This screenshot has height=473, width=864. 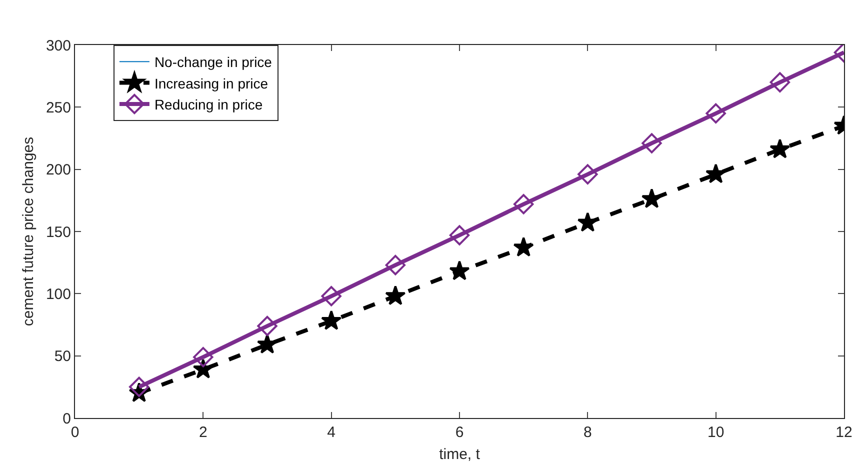 I want to click on y-tick-label: 0, so click(x=66, y=419).